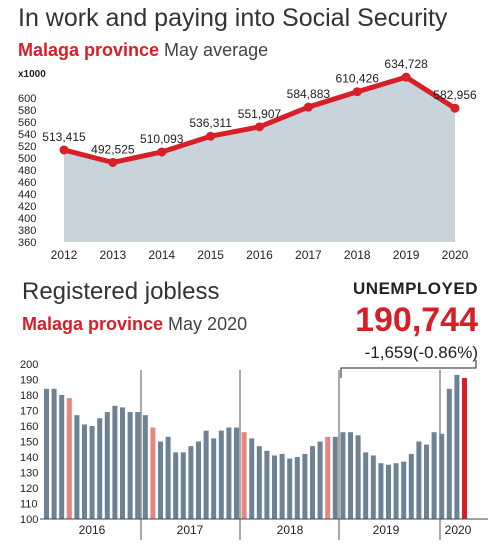 Image resolution: width=498 pixels, height=557 pixels. I want to click on x-tick-label: 2015, so click(210, 255).